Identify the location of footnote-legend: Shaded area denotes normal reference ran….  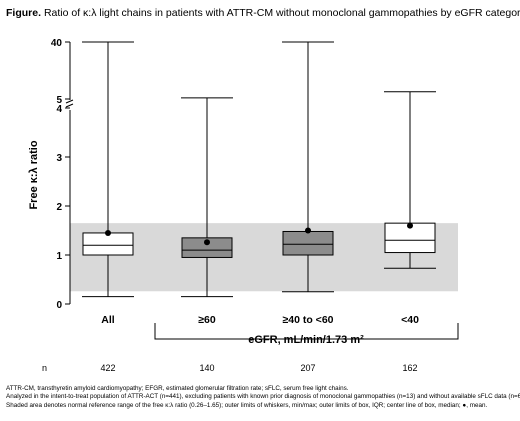
(247, 405).